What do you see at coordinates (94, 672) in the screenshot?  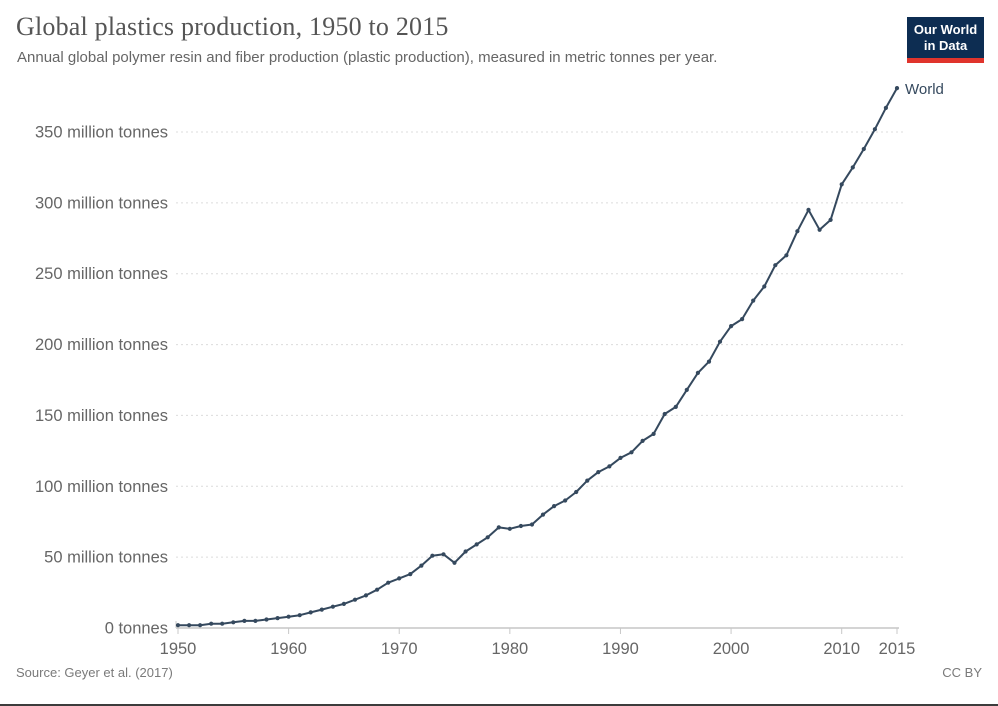 I see `source-note: Source: Geyer et al. (2017)` at bounding box center [94, 672].